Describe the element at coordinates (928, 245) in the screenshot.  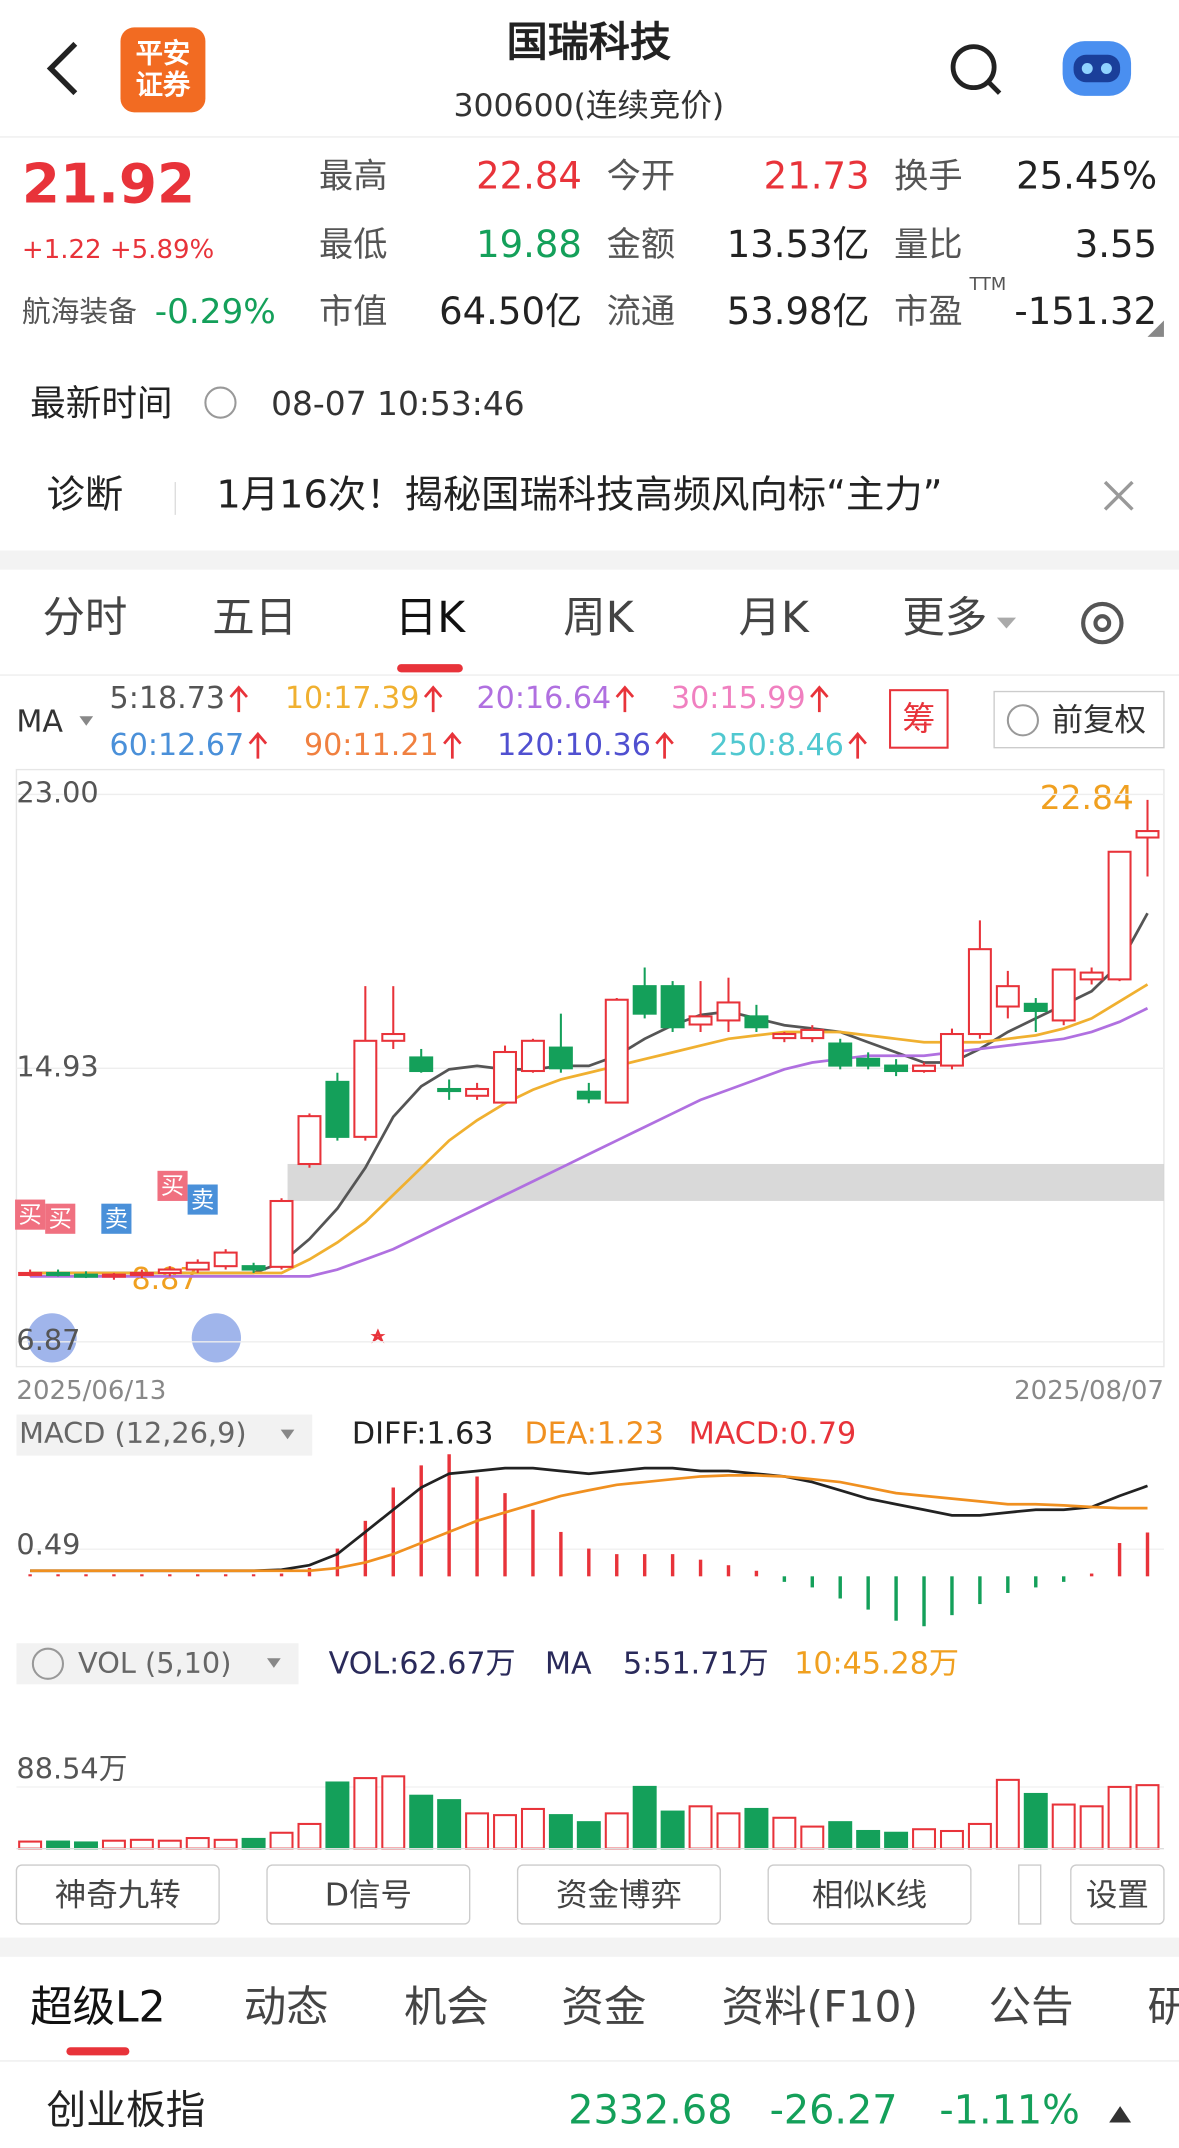
I see `stat-label: 量比` at that location.